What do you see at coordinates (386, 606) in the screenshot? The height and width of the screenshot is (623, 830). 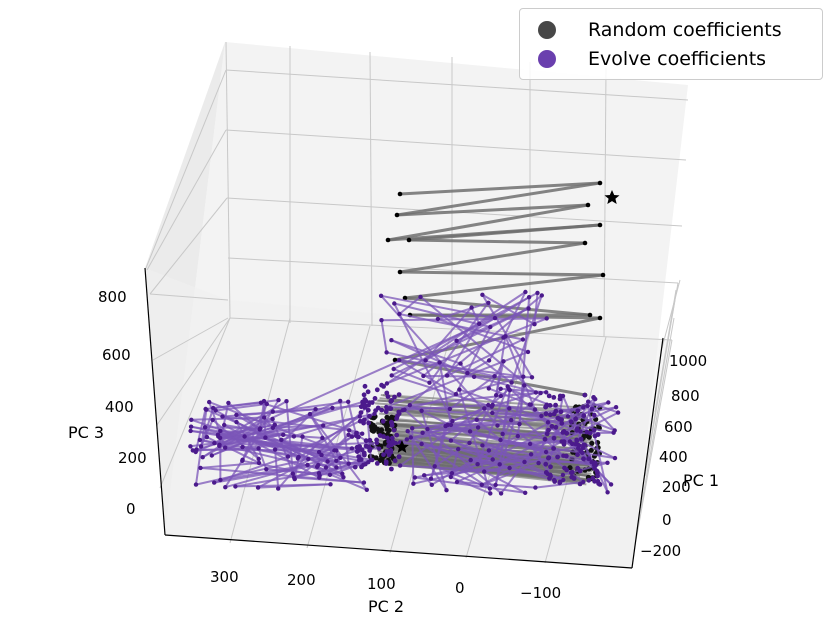 I see `pc2-axis-label: PC 2` at bounding box center [386, 606].